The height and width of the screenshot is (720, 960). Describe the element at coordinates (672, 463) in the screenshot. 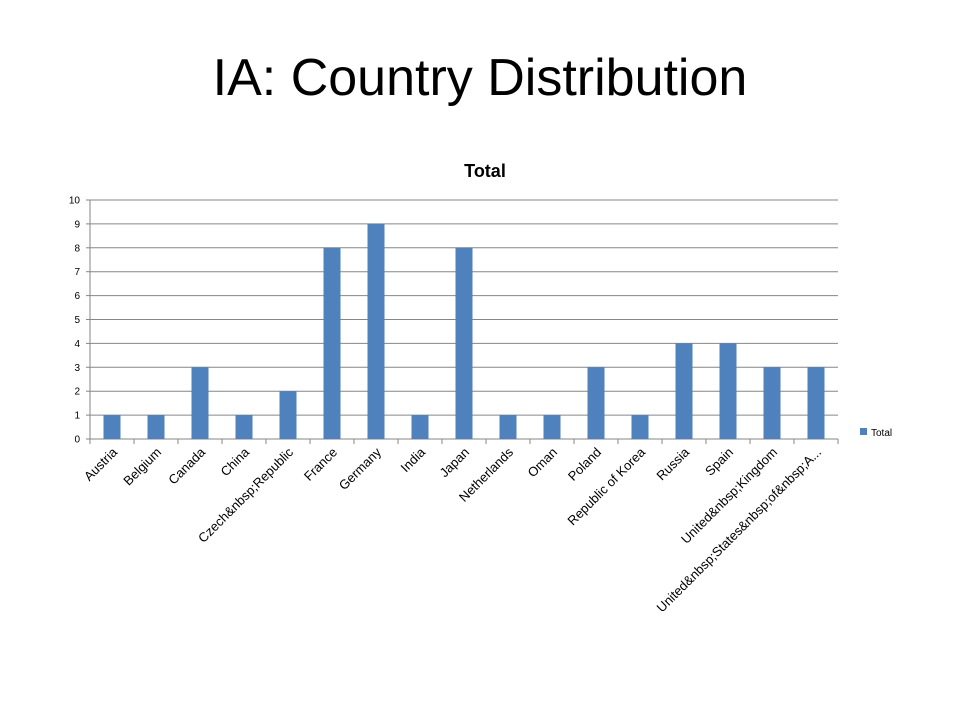

I see `x-tick-label: Russia` at that location.